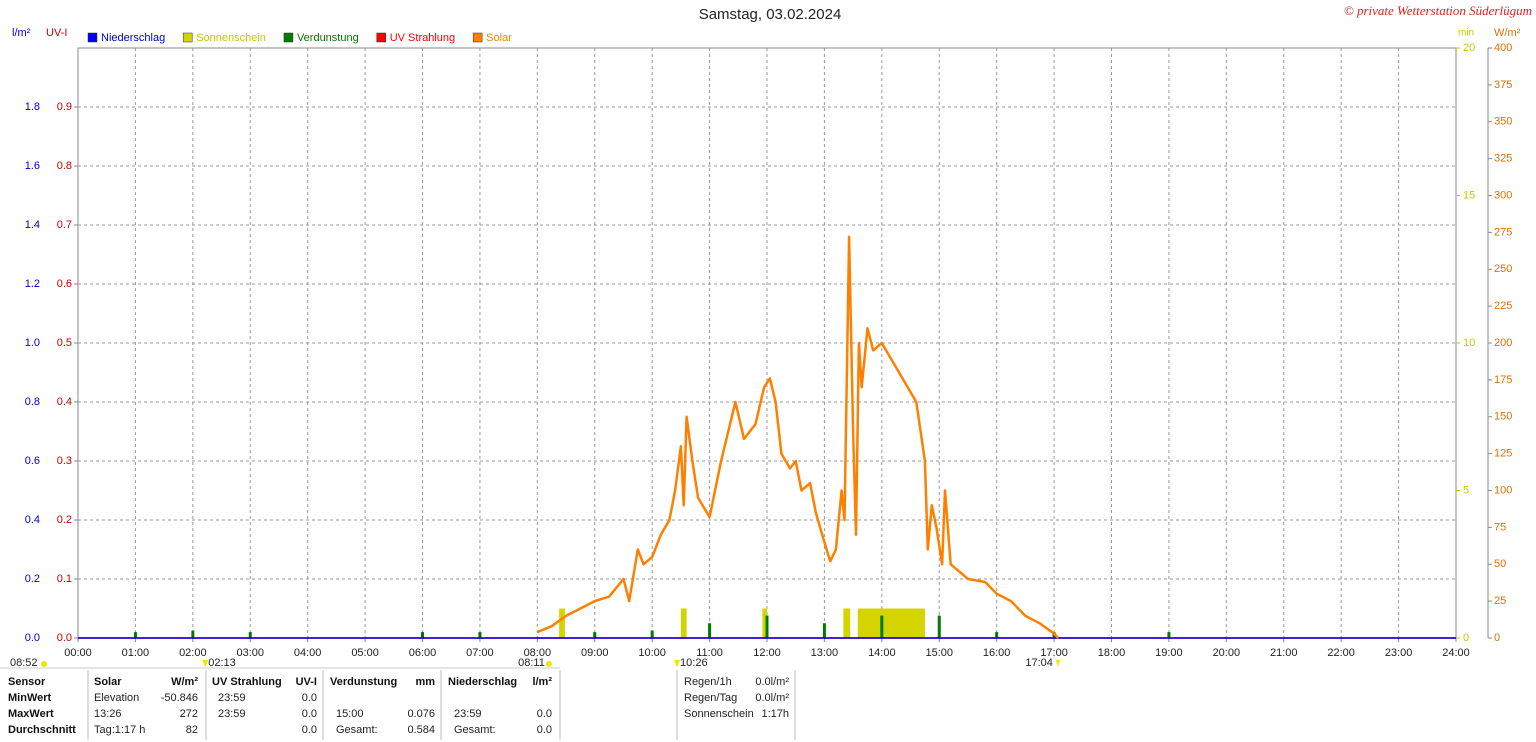  Describe the element at coordinates (482, 682) in the screenshot. I see `group-header: Niederschlag` at that location.